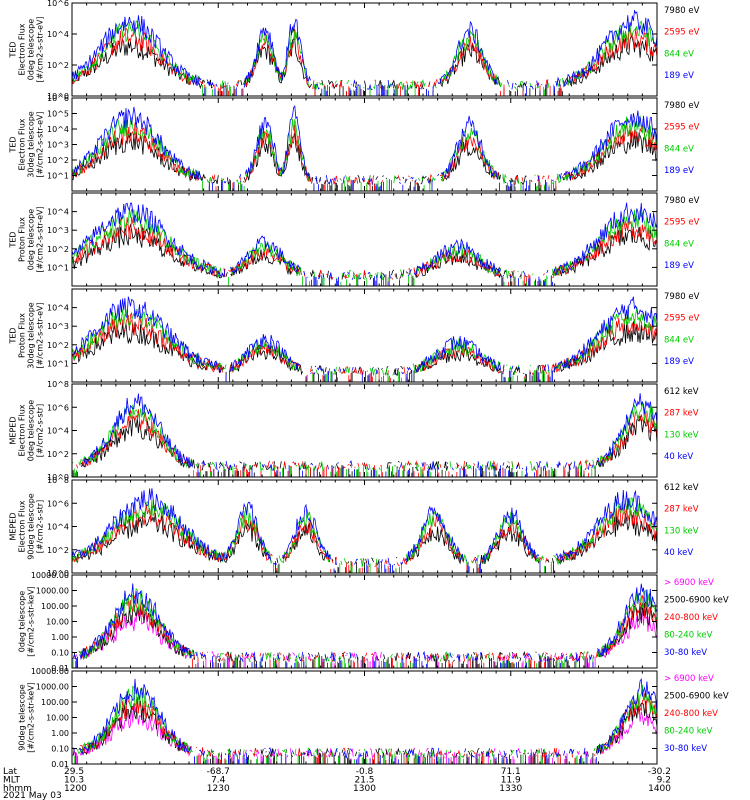 Image resolution: width=750 pixels, height=800 pixels. Describe the element at coordinates (218, 772) in the screenshot. I see `x-axis-tick-label: -68.7` at that location.